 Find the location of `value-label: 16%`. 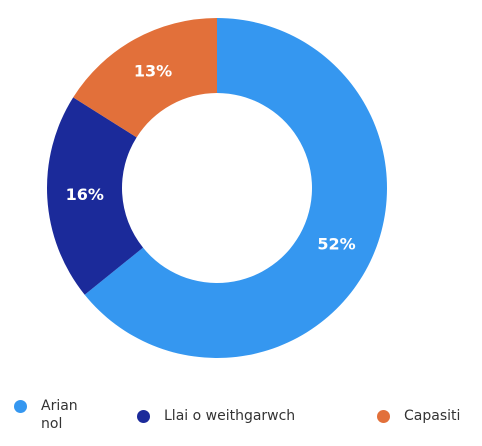

value-label: 16% is located at coordinates (85, 194).